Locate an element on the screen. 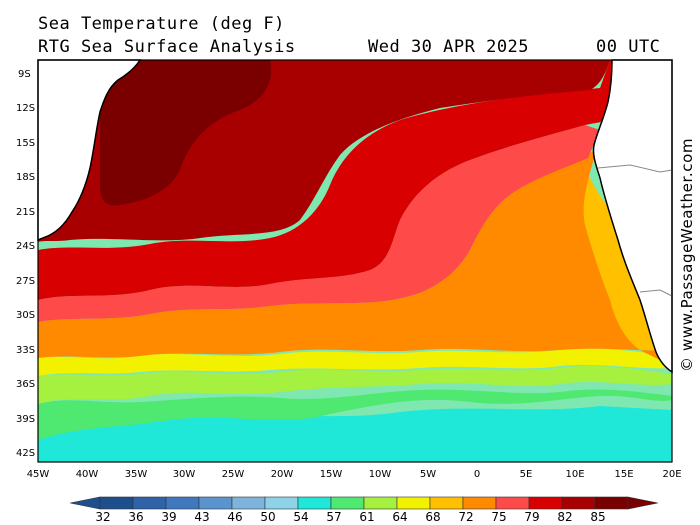  lat-label: 30S is located at coordinates (25, 315).